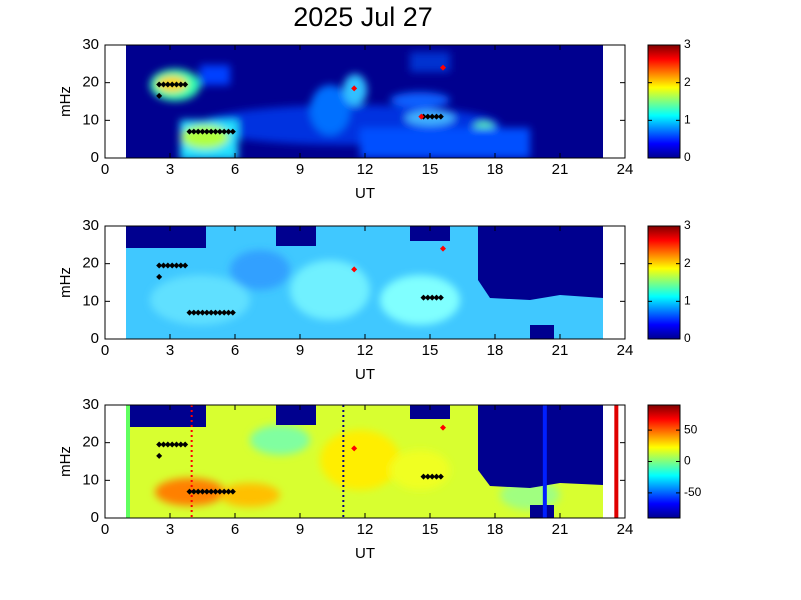 This screenshot has height=600, width=801. What do you see at coordinates (687, 82) in the screenshot?
I see `colorbar-tick-label: 2` at bounding box center [687, 82].